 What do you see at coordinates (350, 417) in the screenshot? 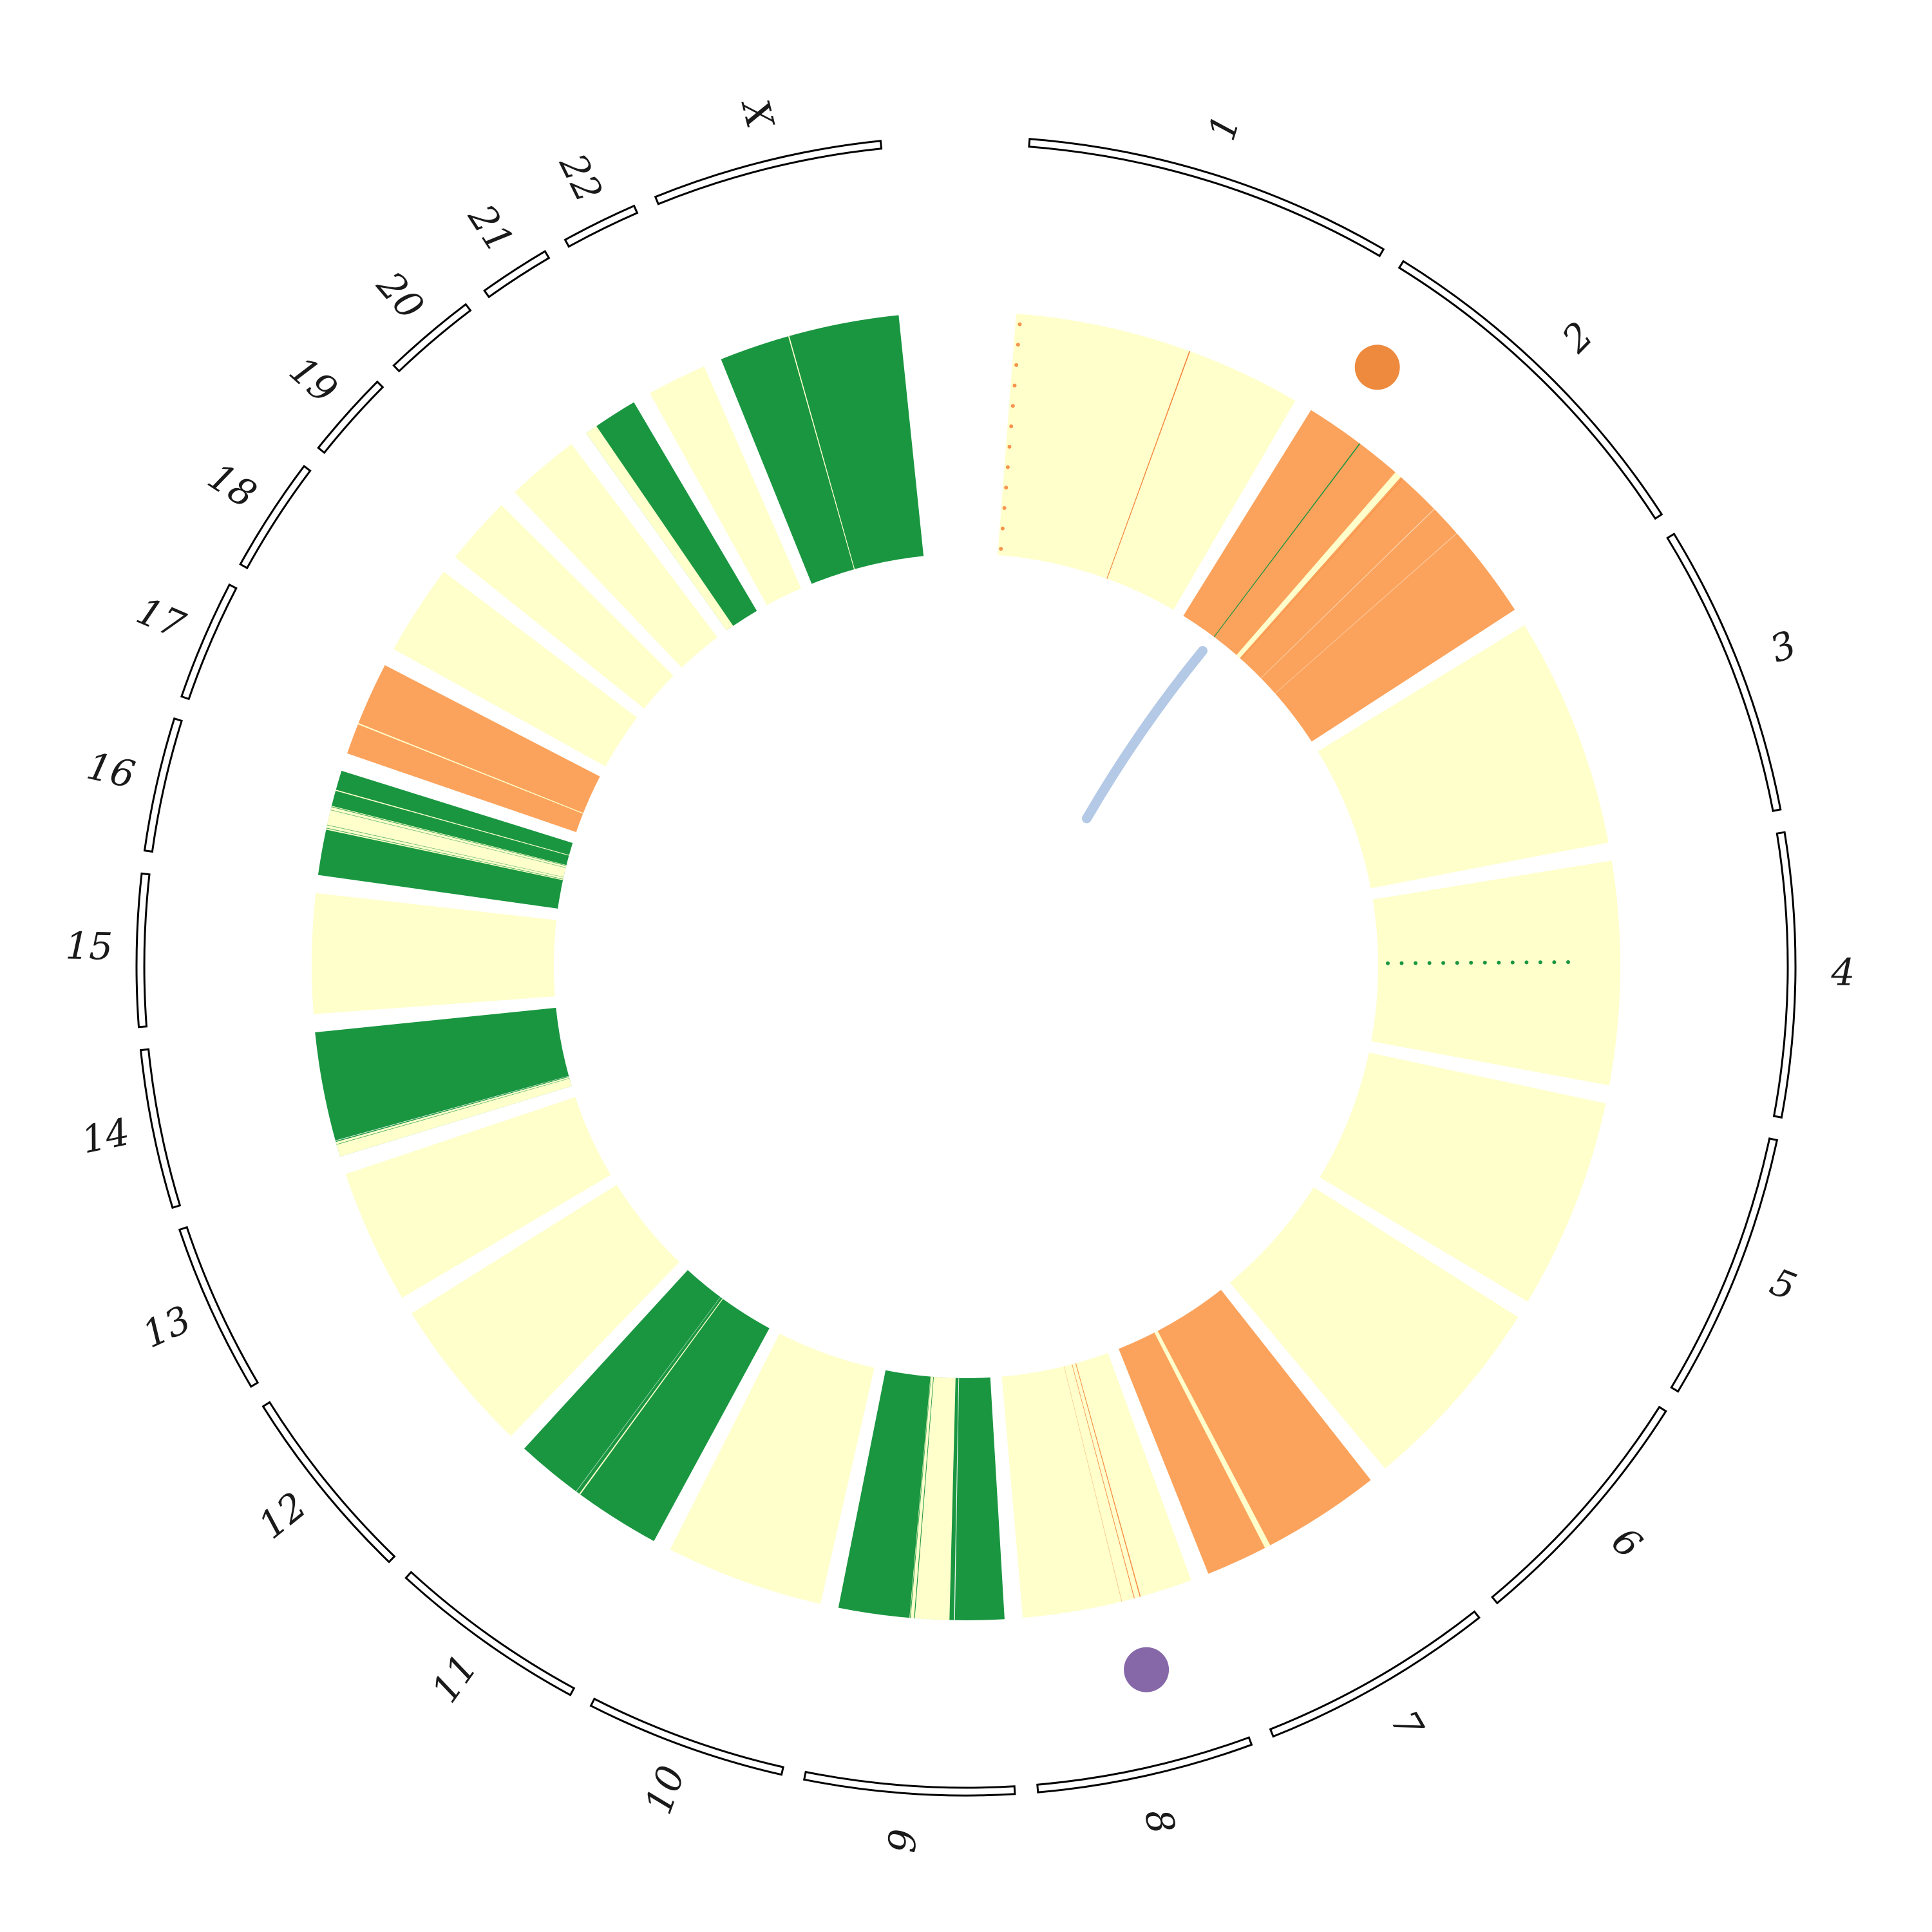
I see `ideogram-arc-chr19` at bounding box center [350, 417].